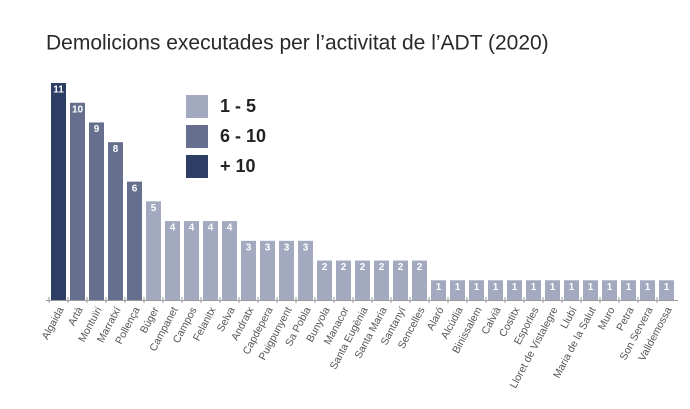 The height and width of the screenshot is (409, 690). I want to click on legend-label: + 10, so click(238, 166).